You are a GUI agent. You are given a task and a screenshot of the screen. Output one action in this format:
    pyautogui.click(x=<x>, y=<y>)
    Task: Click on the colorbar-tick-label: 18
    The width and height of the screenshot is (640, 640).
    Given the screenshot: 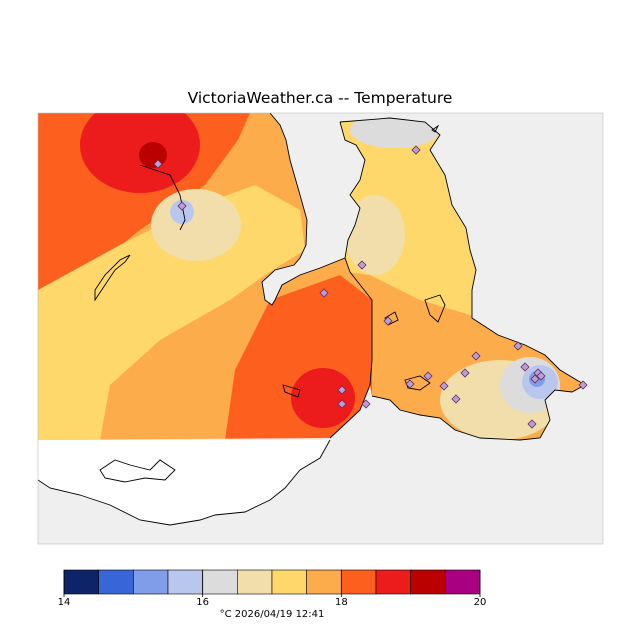 What is the action you would take?
    pyautogui.click(x=341, y=602)
    